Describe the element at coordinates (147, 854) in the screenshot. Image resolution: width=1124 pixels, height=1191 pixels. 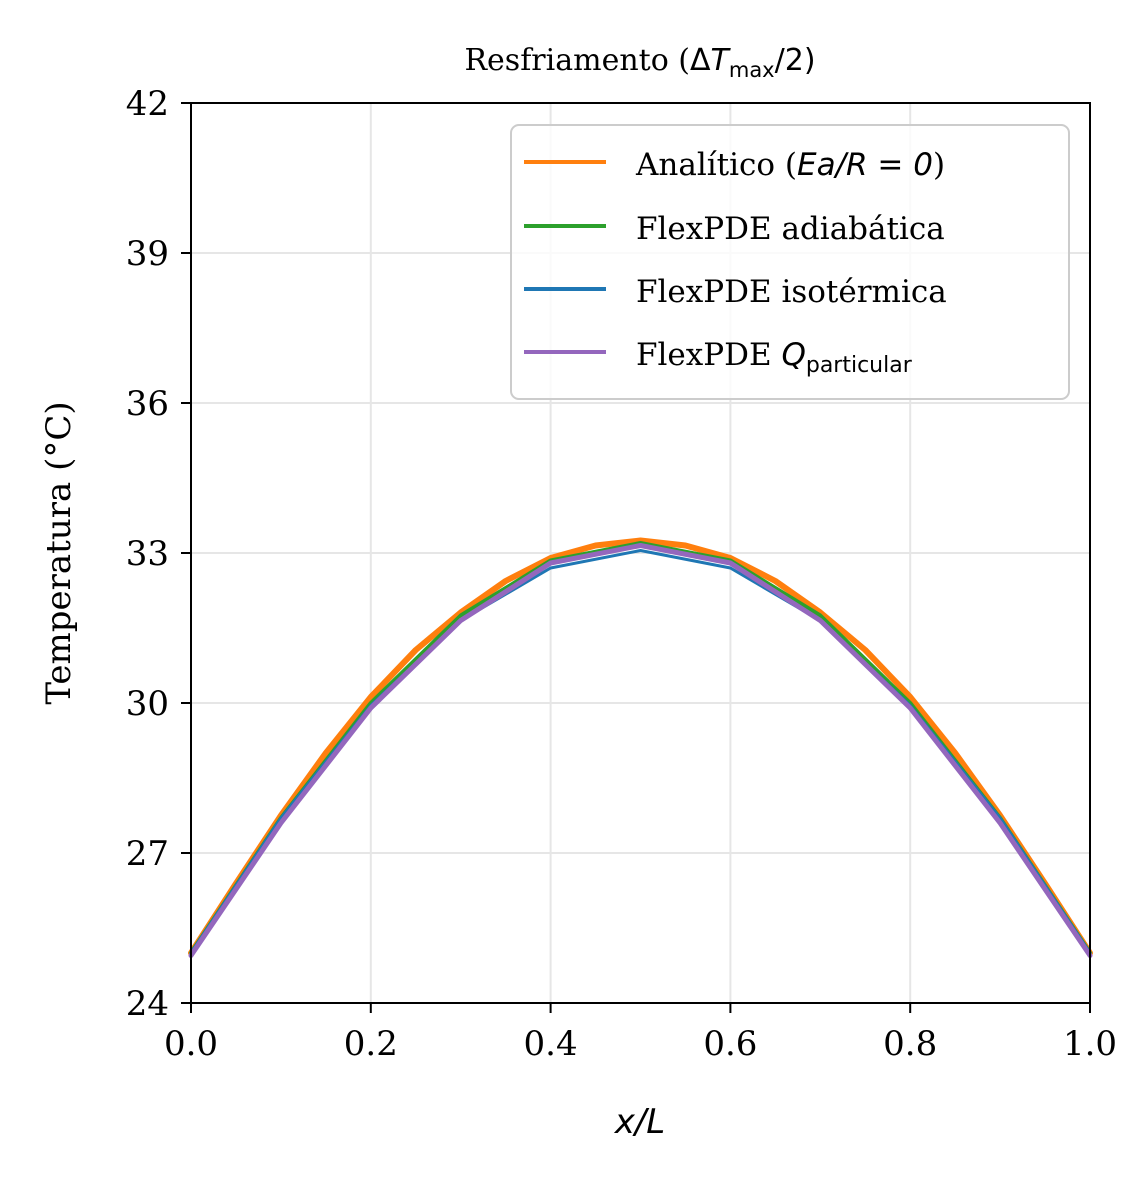
I see `y-tick-label: 27` at that location.